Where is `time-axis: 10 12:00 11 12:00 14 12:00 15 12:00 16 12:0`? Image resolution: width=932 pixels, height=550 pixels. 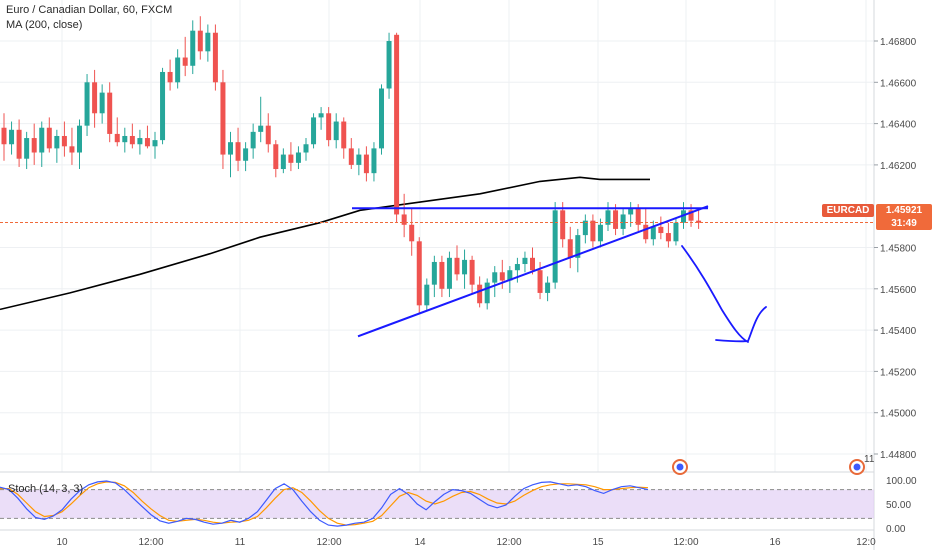 time-axis: 10 12:00 11 12:00 14 12:00 15 12:00 16 12:0 is located at coordinates (438, 538).